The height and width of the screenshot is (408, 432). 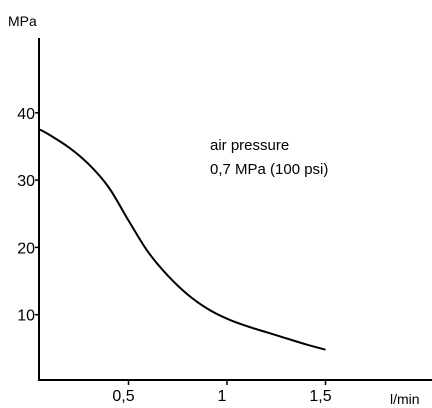 I want to click on annotation-line-1: air pressure, so click(x=249, y=145).